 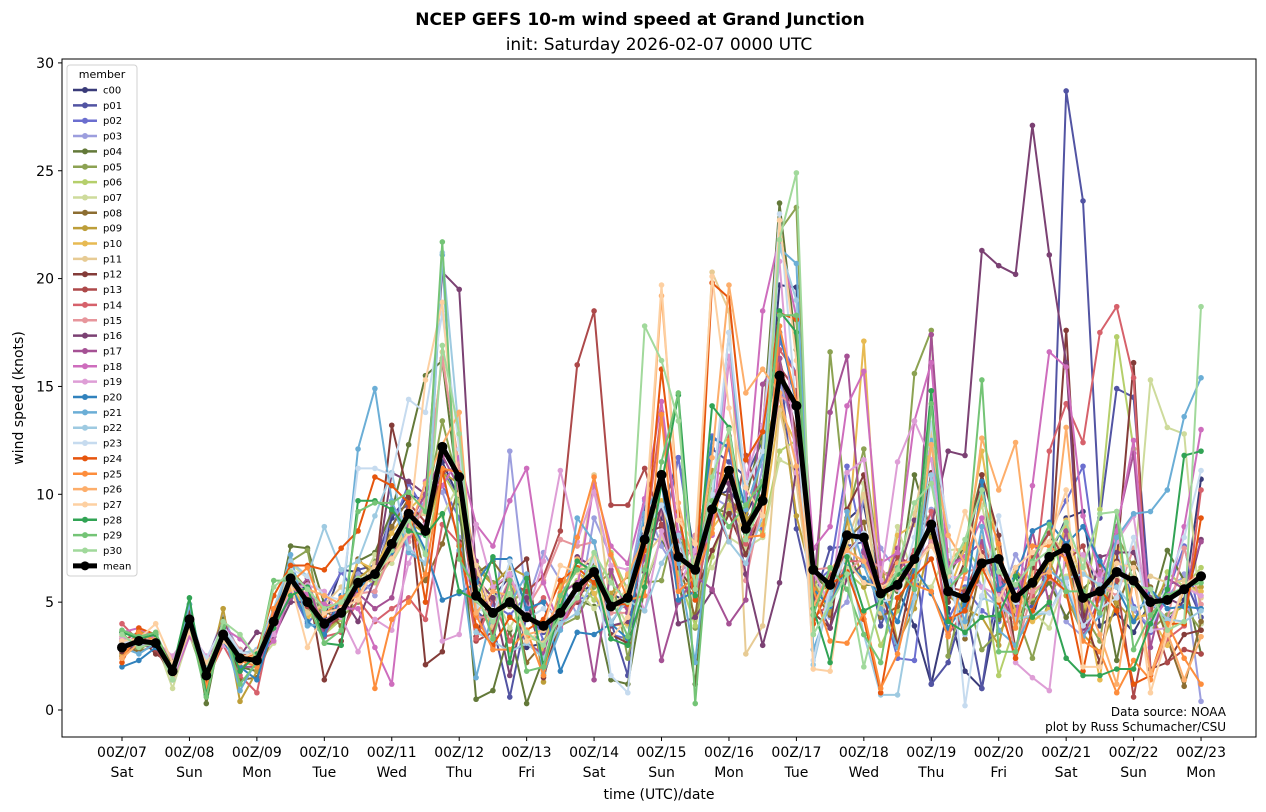 I want to click on legend-label: p30, so click(x=112, y=551).